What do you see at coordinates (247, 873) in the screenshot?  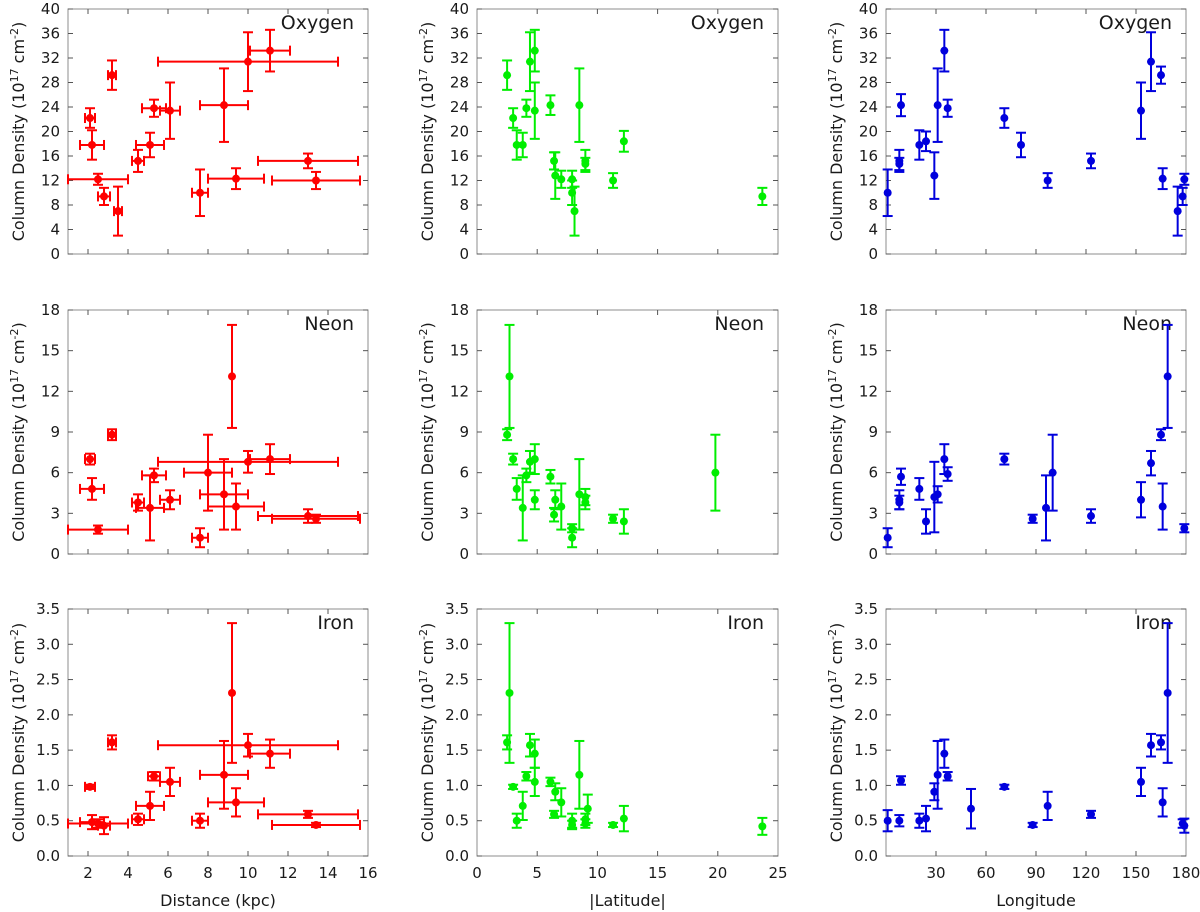 I see `x-tick-label: 10` at bounding box center [247, 873].